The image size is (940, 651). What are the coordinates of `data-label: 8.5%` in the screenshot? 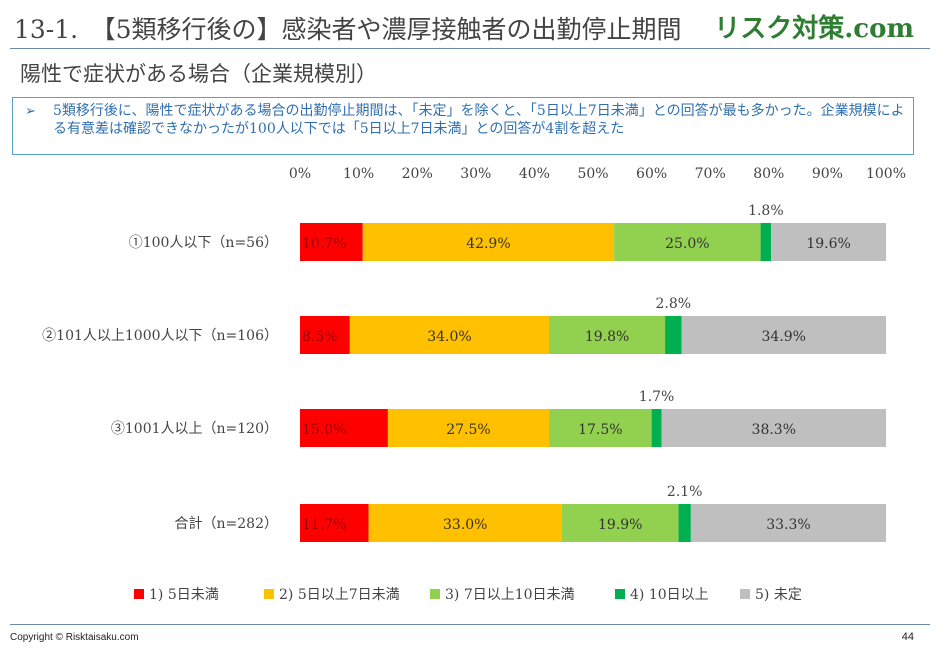 It's located at (320, 337).